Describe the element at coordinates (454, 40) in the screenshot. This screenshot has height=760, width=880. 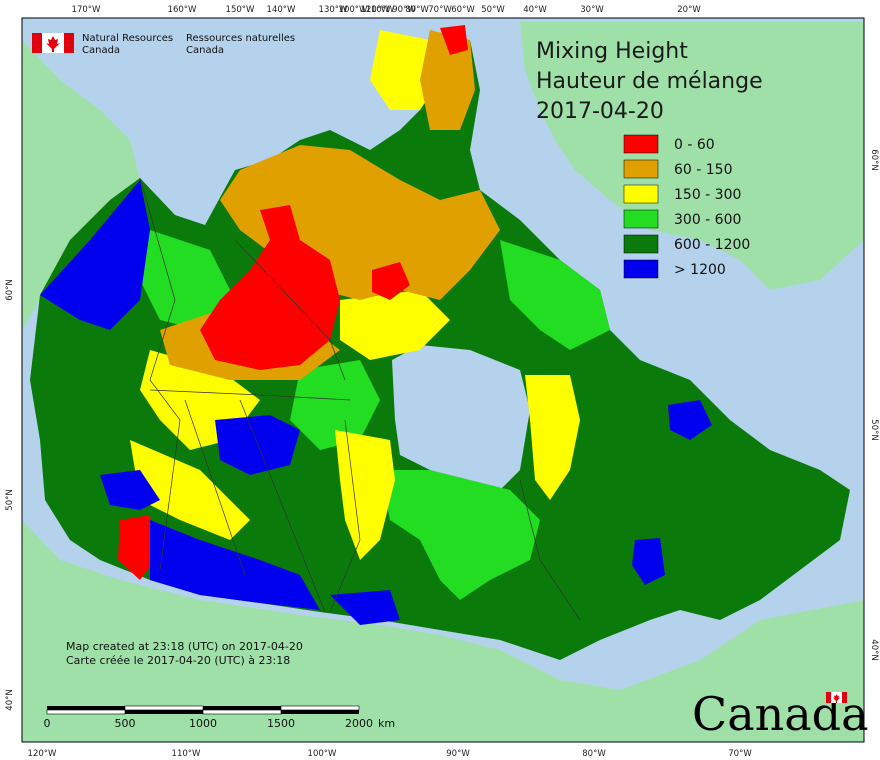
I see `zone-0-60-north` at that location.